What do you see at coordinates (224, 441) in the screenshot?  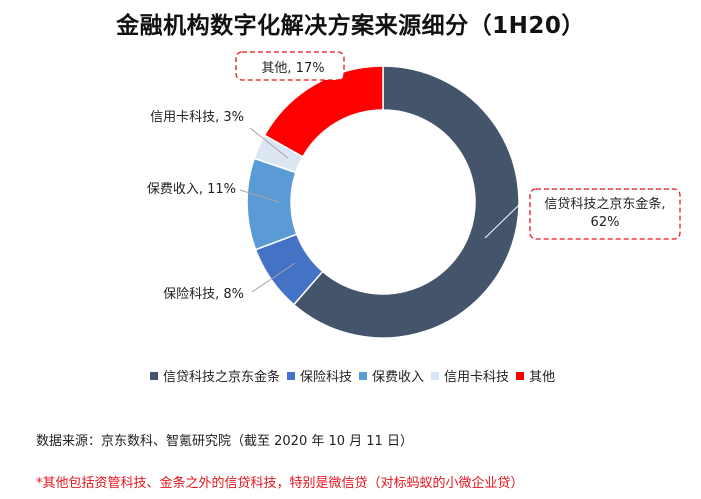 I see `data-source: 数据来源：京东数科、智氪研究院（截至 2020 年 10 月 11 日）` at bounding box center [224, 441].